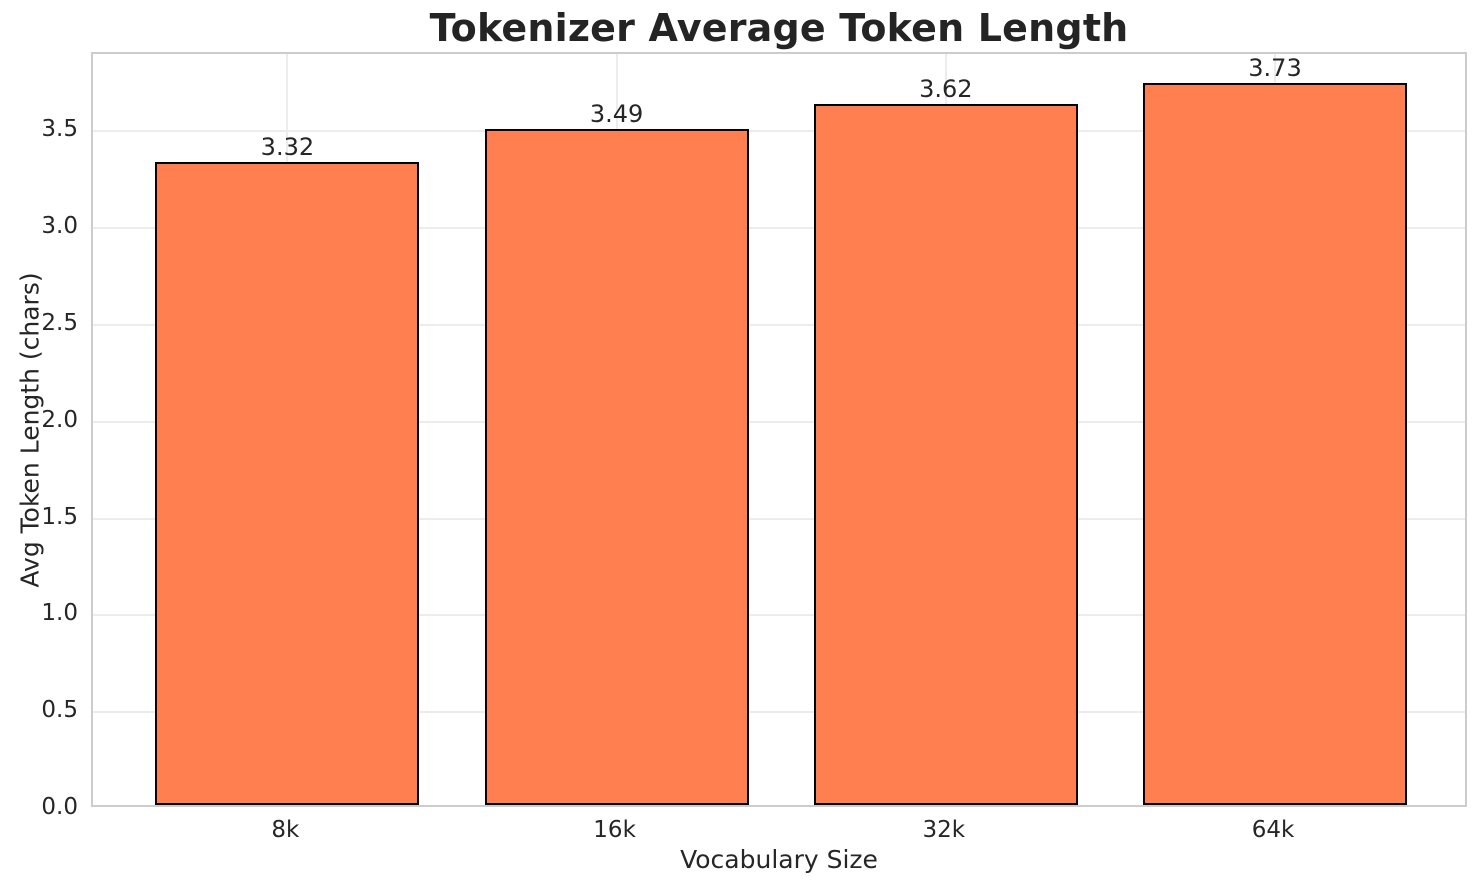 The image size is (1484, 885). I want to click on bar-8k, so click(287, 483).